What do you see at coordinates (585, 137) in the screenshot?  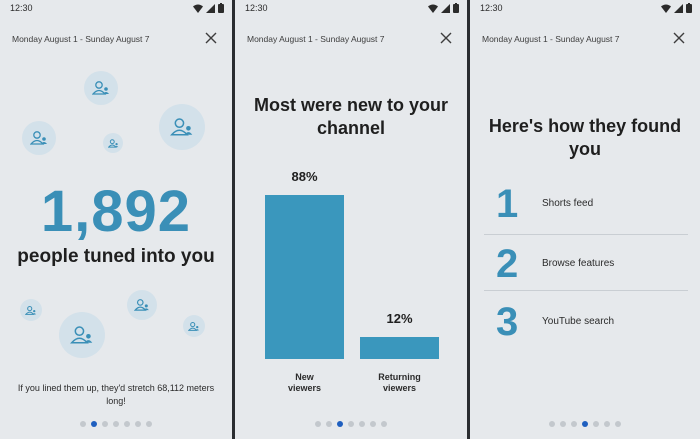 I see `sources-title: Here's how they found you` at bounding box center [585, 137].